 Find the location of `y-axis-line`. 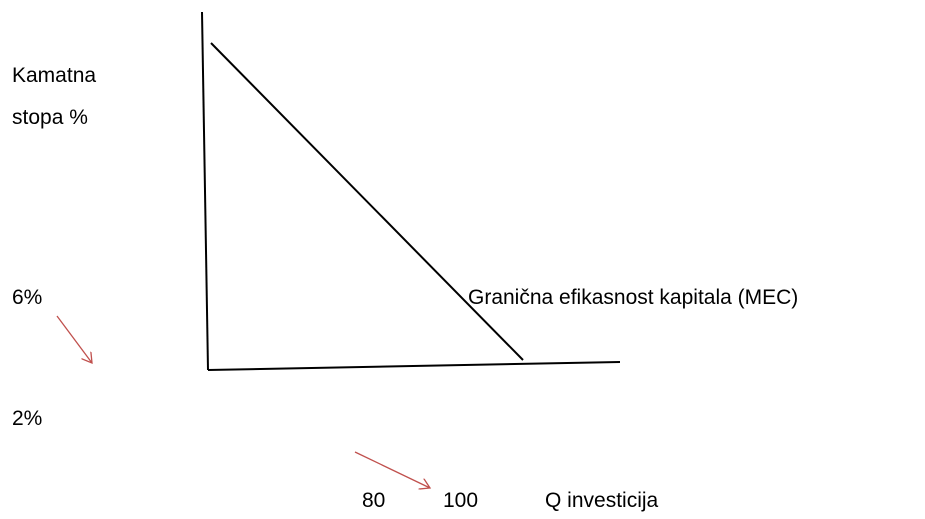

y-axis-line is located at coordinates (205, 191).